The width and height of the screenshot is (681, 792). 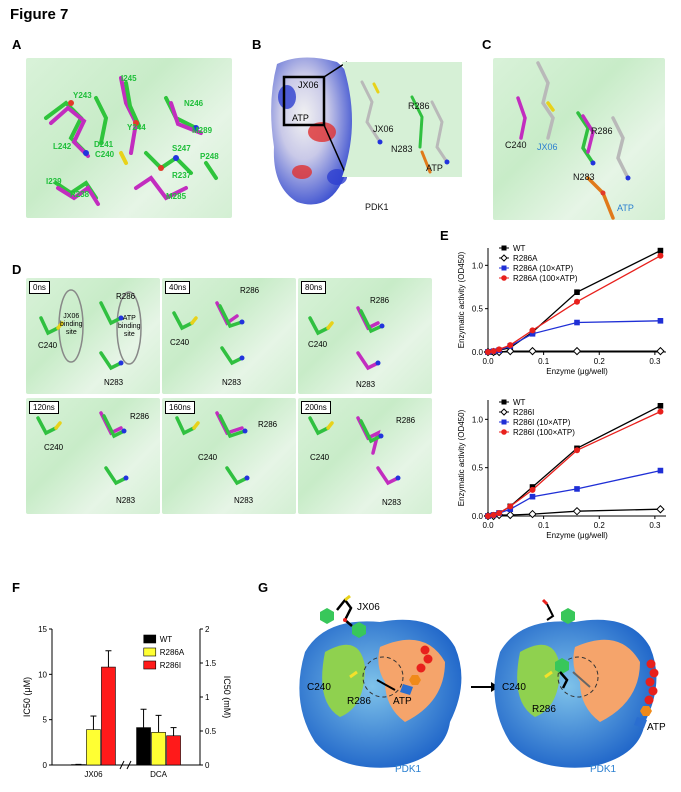 What do you see at coordinates (194, 103) in the screenshot?
I see `residue-label: N246` at bounding box center [194, 103].